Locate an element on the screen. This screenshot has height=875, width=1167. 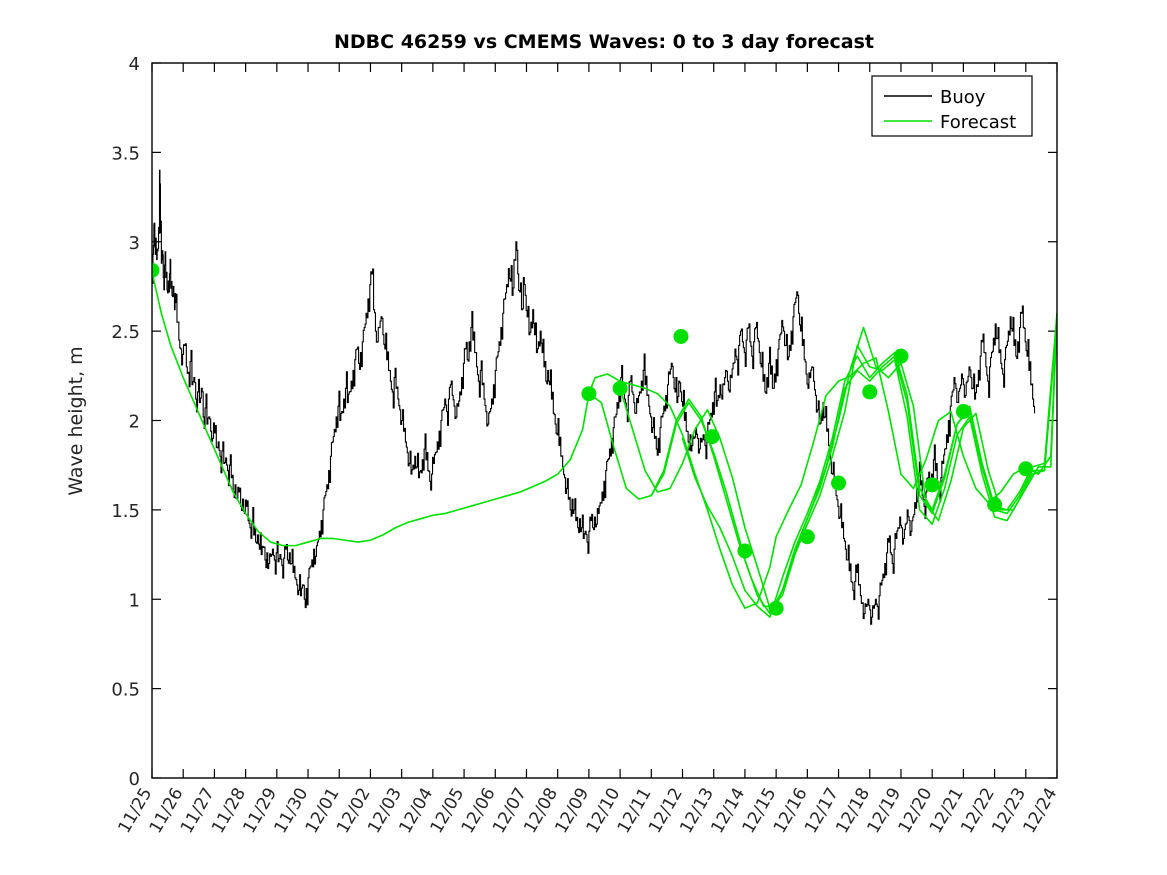
legend-box is located at coordinates (952, 106).